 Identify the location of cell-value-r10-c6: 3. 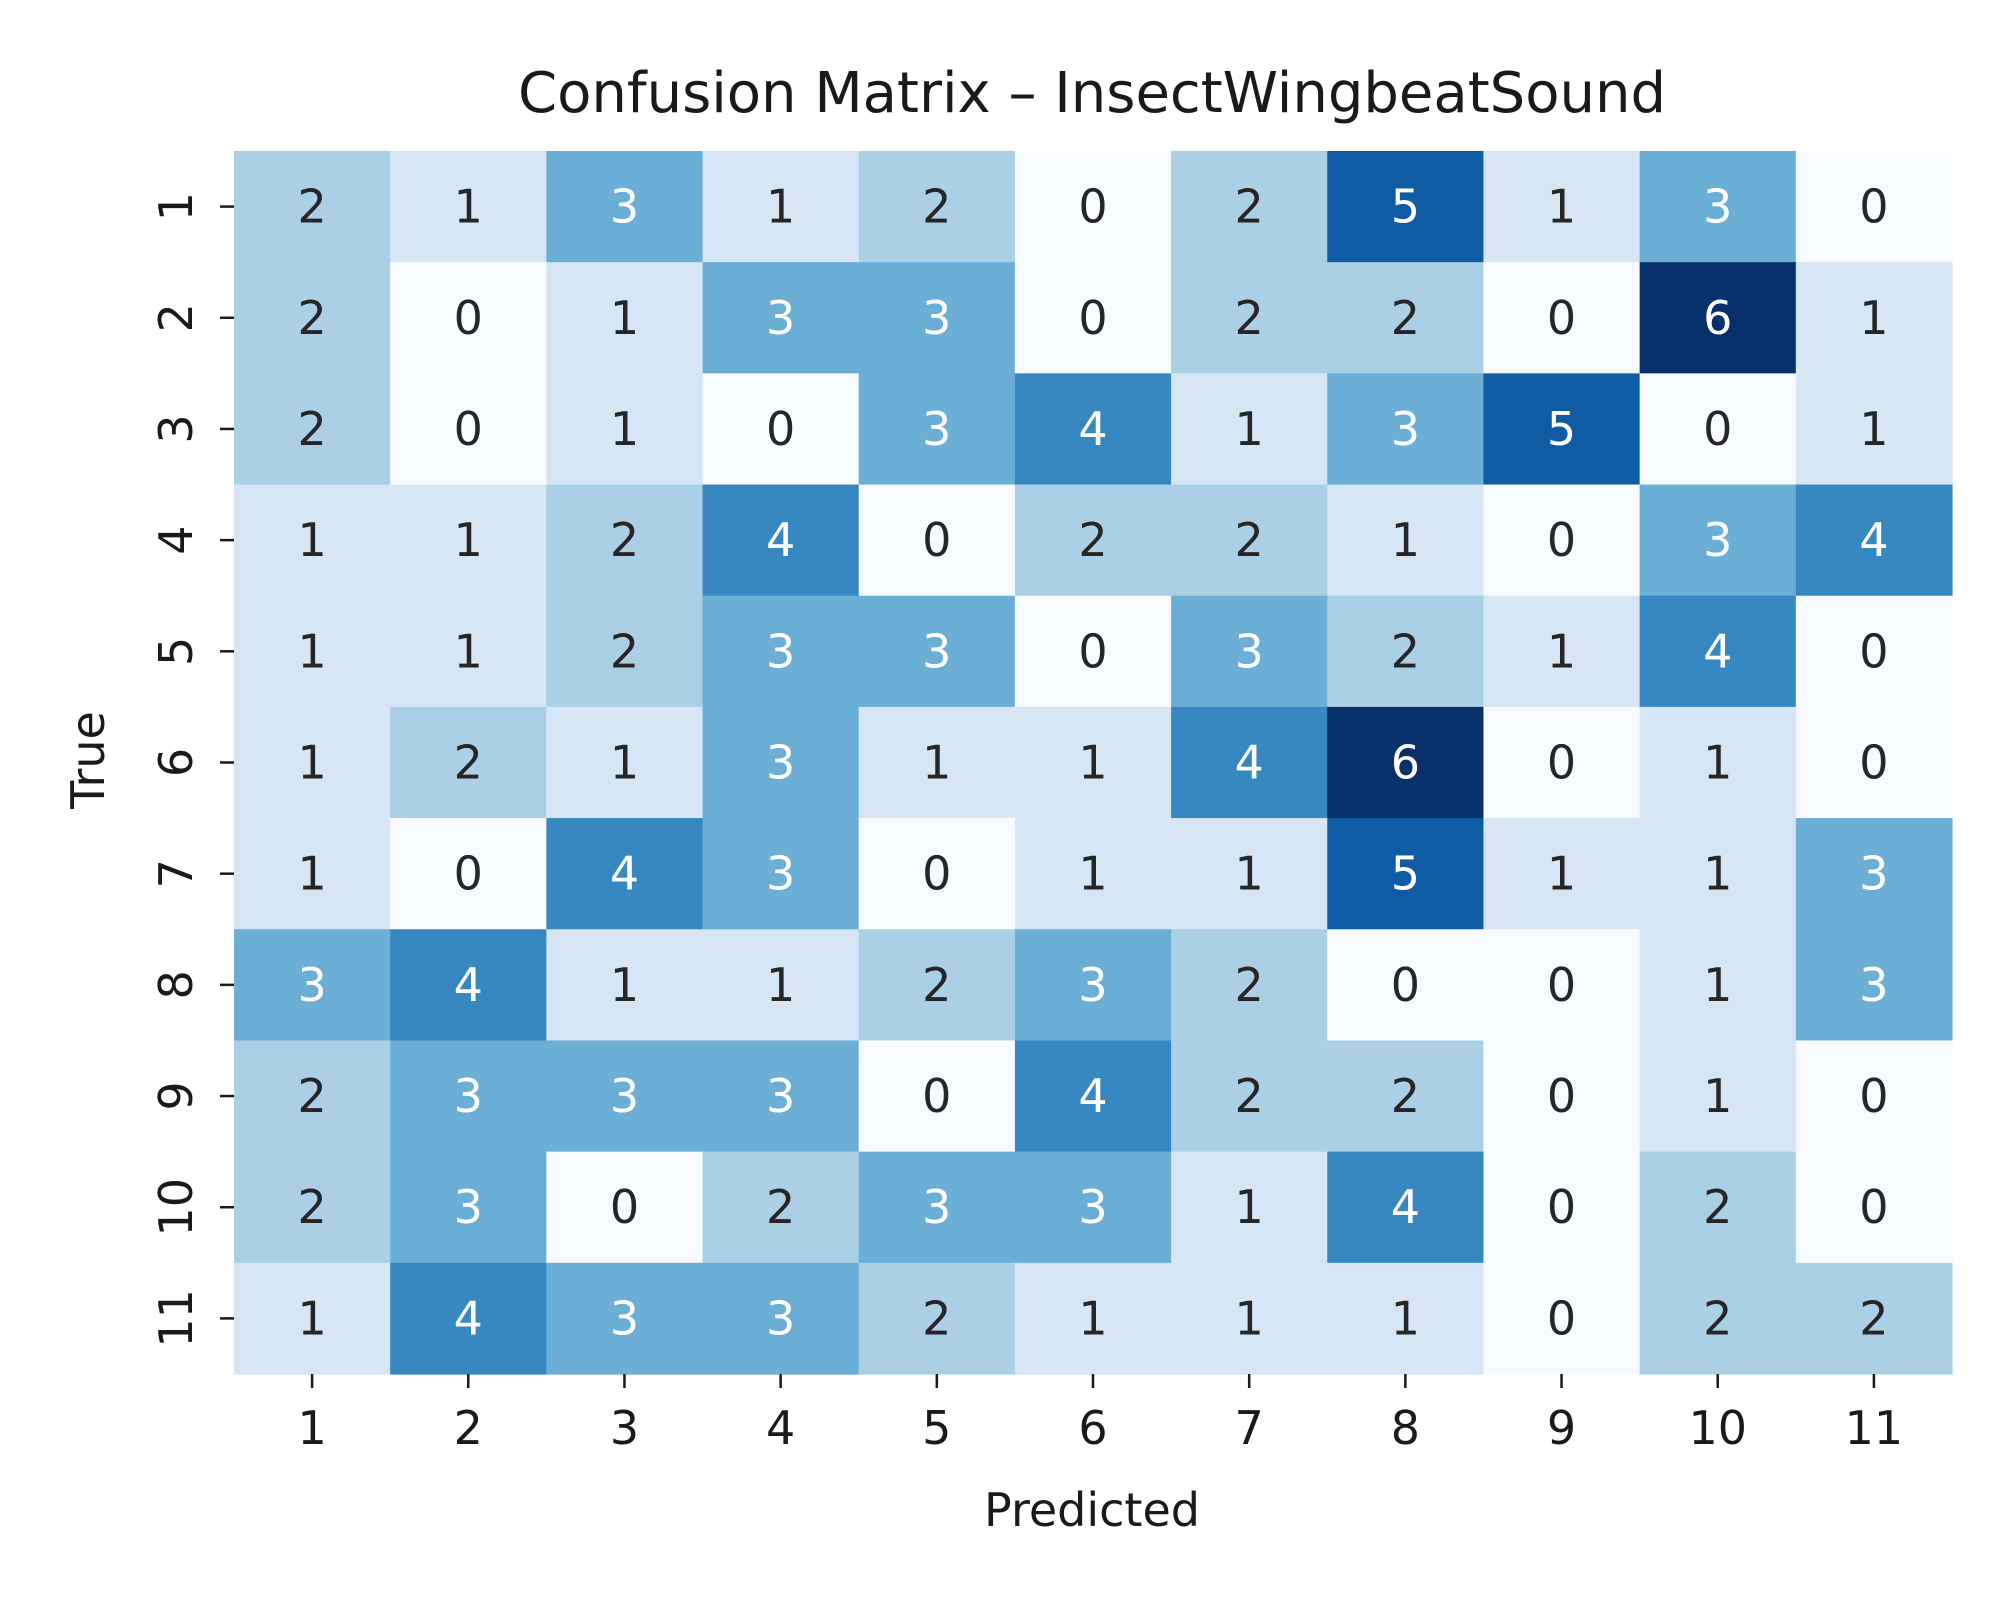
(1092, 1207).